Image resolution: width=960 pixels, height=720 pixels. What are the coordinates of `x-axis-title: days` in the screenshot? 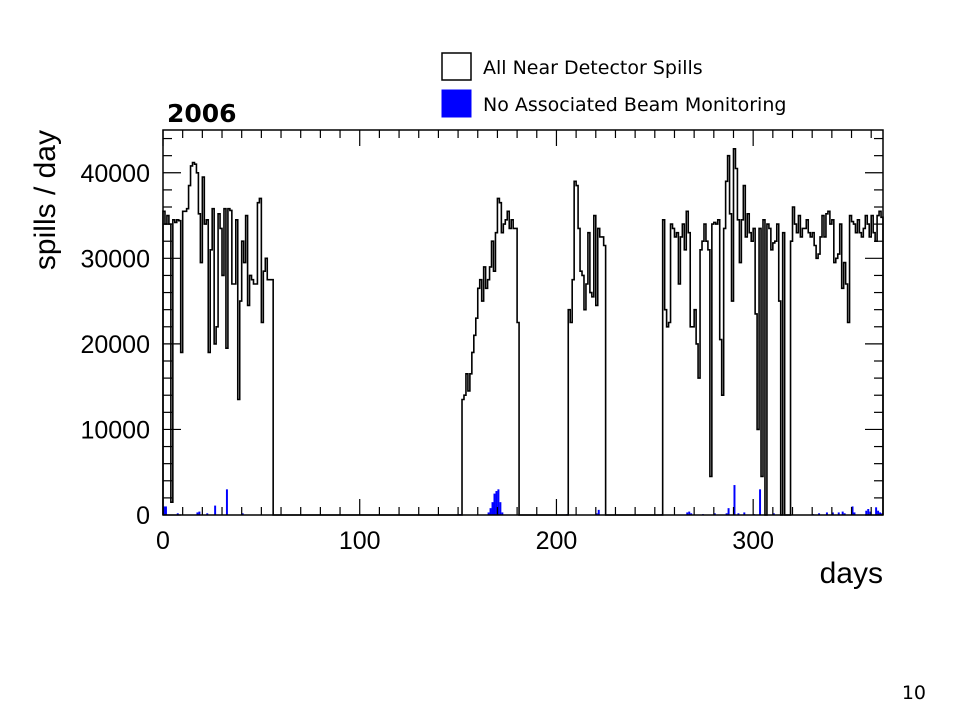 It's located at (851, 573).